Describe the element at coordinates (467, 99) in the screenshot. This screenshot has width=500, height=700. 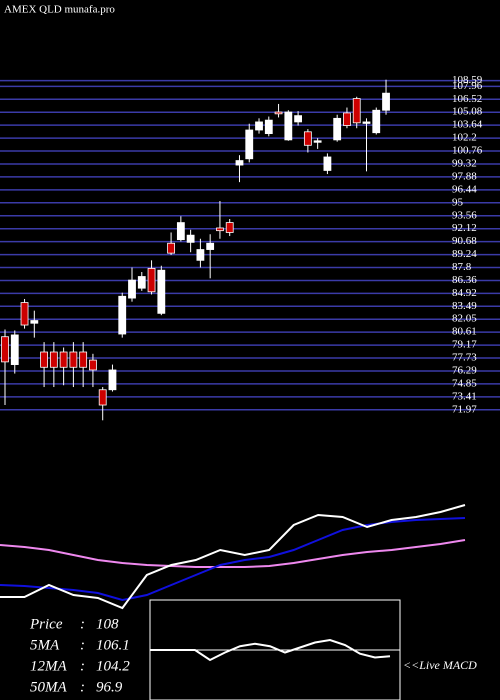
I see `y-tick-label: 106.52` at that location.